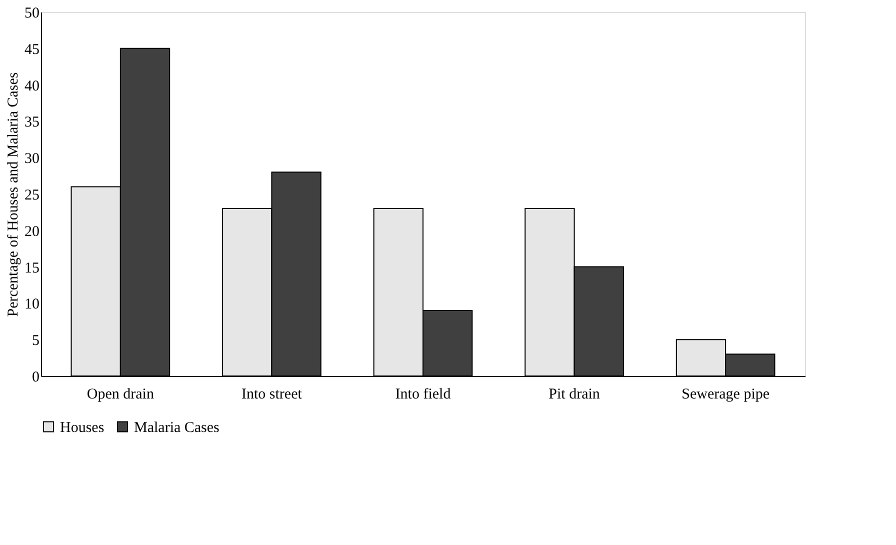 The width and height of the screenshot is (896, 545). What do you see at coordinates (36, 341) in the screenshot?
I see `y-tick-label: 5` at bounding box center [36, 341].